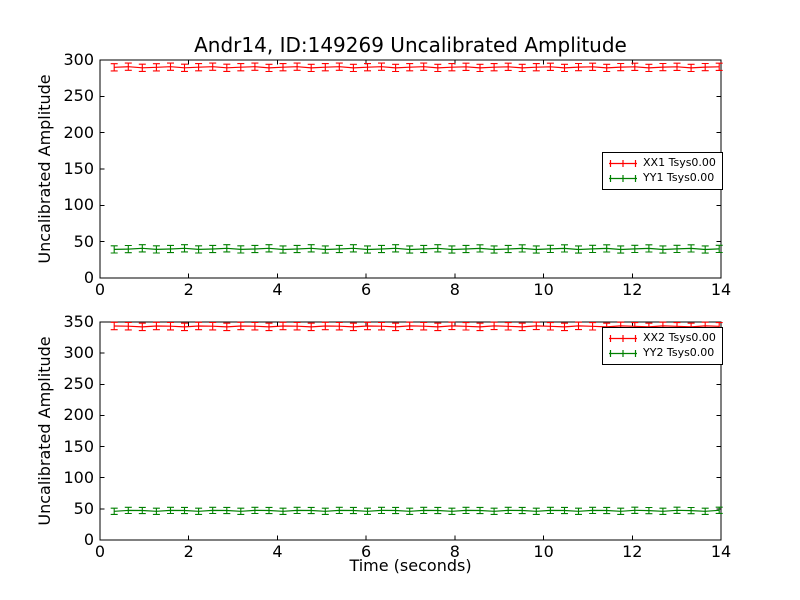 The image size is (800, 600). What do you see at coordinates (78, 321) in the screenshot?
I see `y-tick-label: 350` at bounding box center [78, 321].